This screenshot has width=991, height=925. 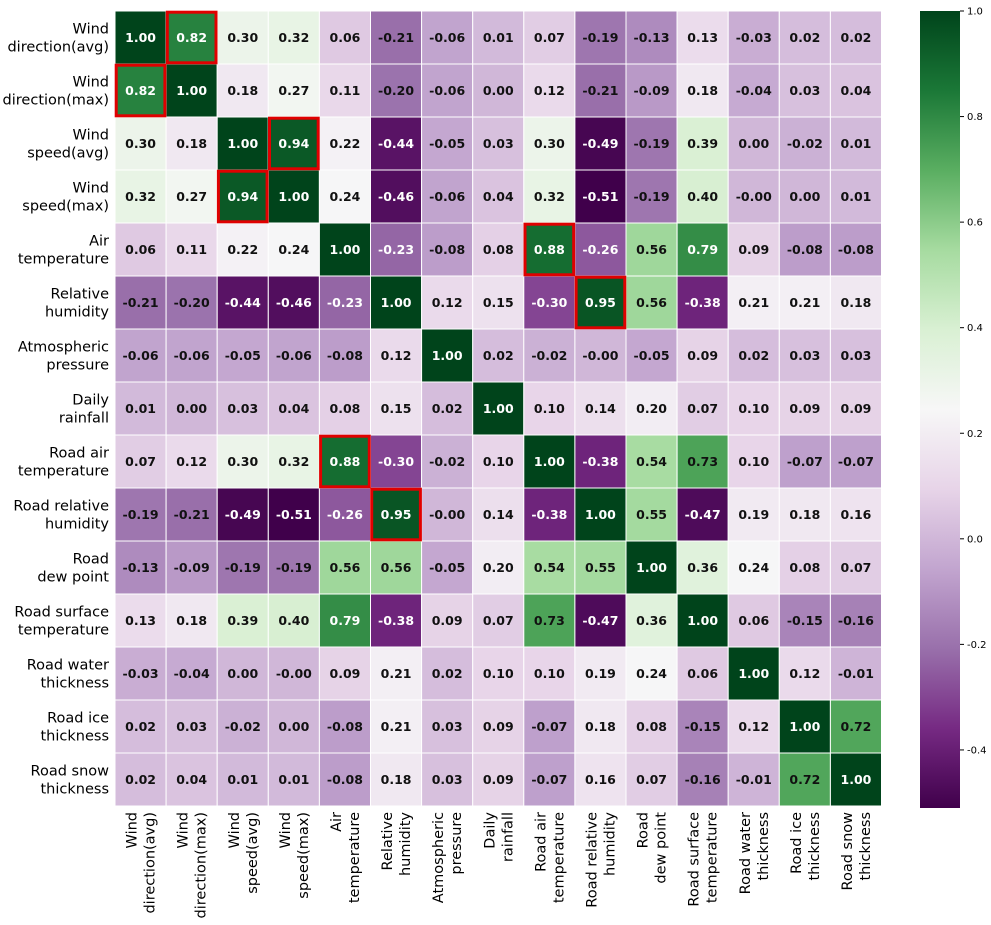 I want to click on cell-value-r14-c10: 0.07, so click(x=651, y=779).